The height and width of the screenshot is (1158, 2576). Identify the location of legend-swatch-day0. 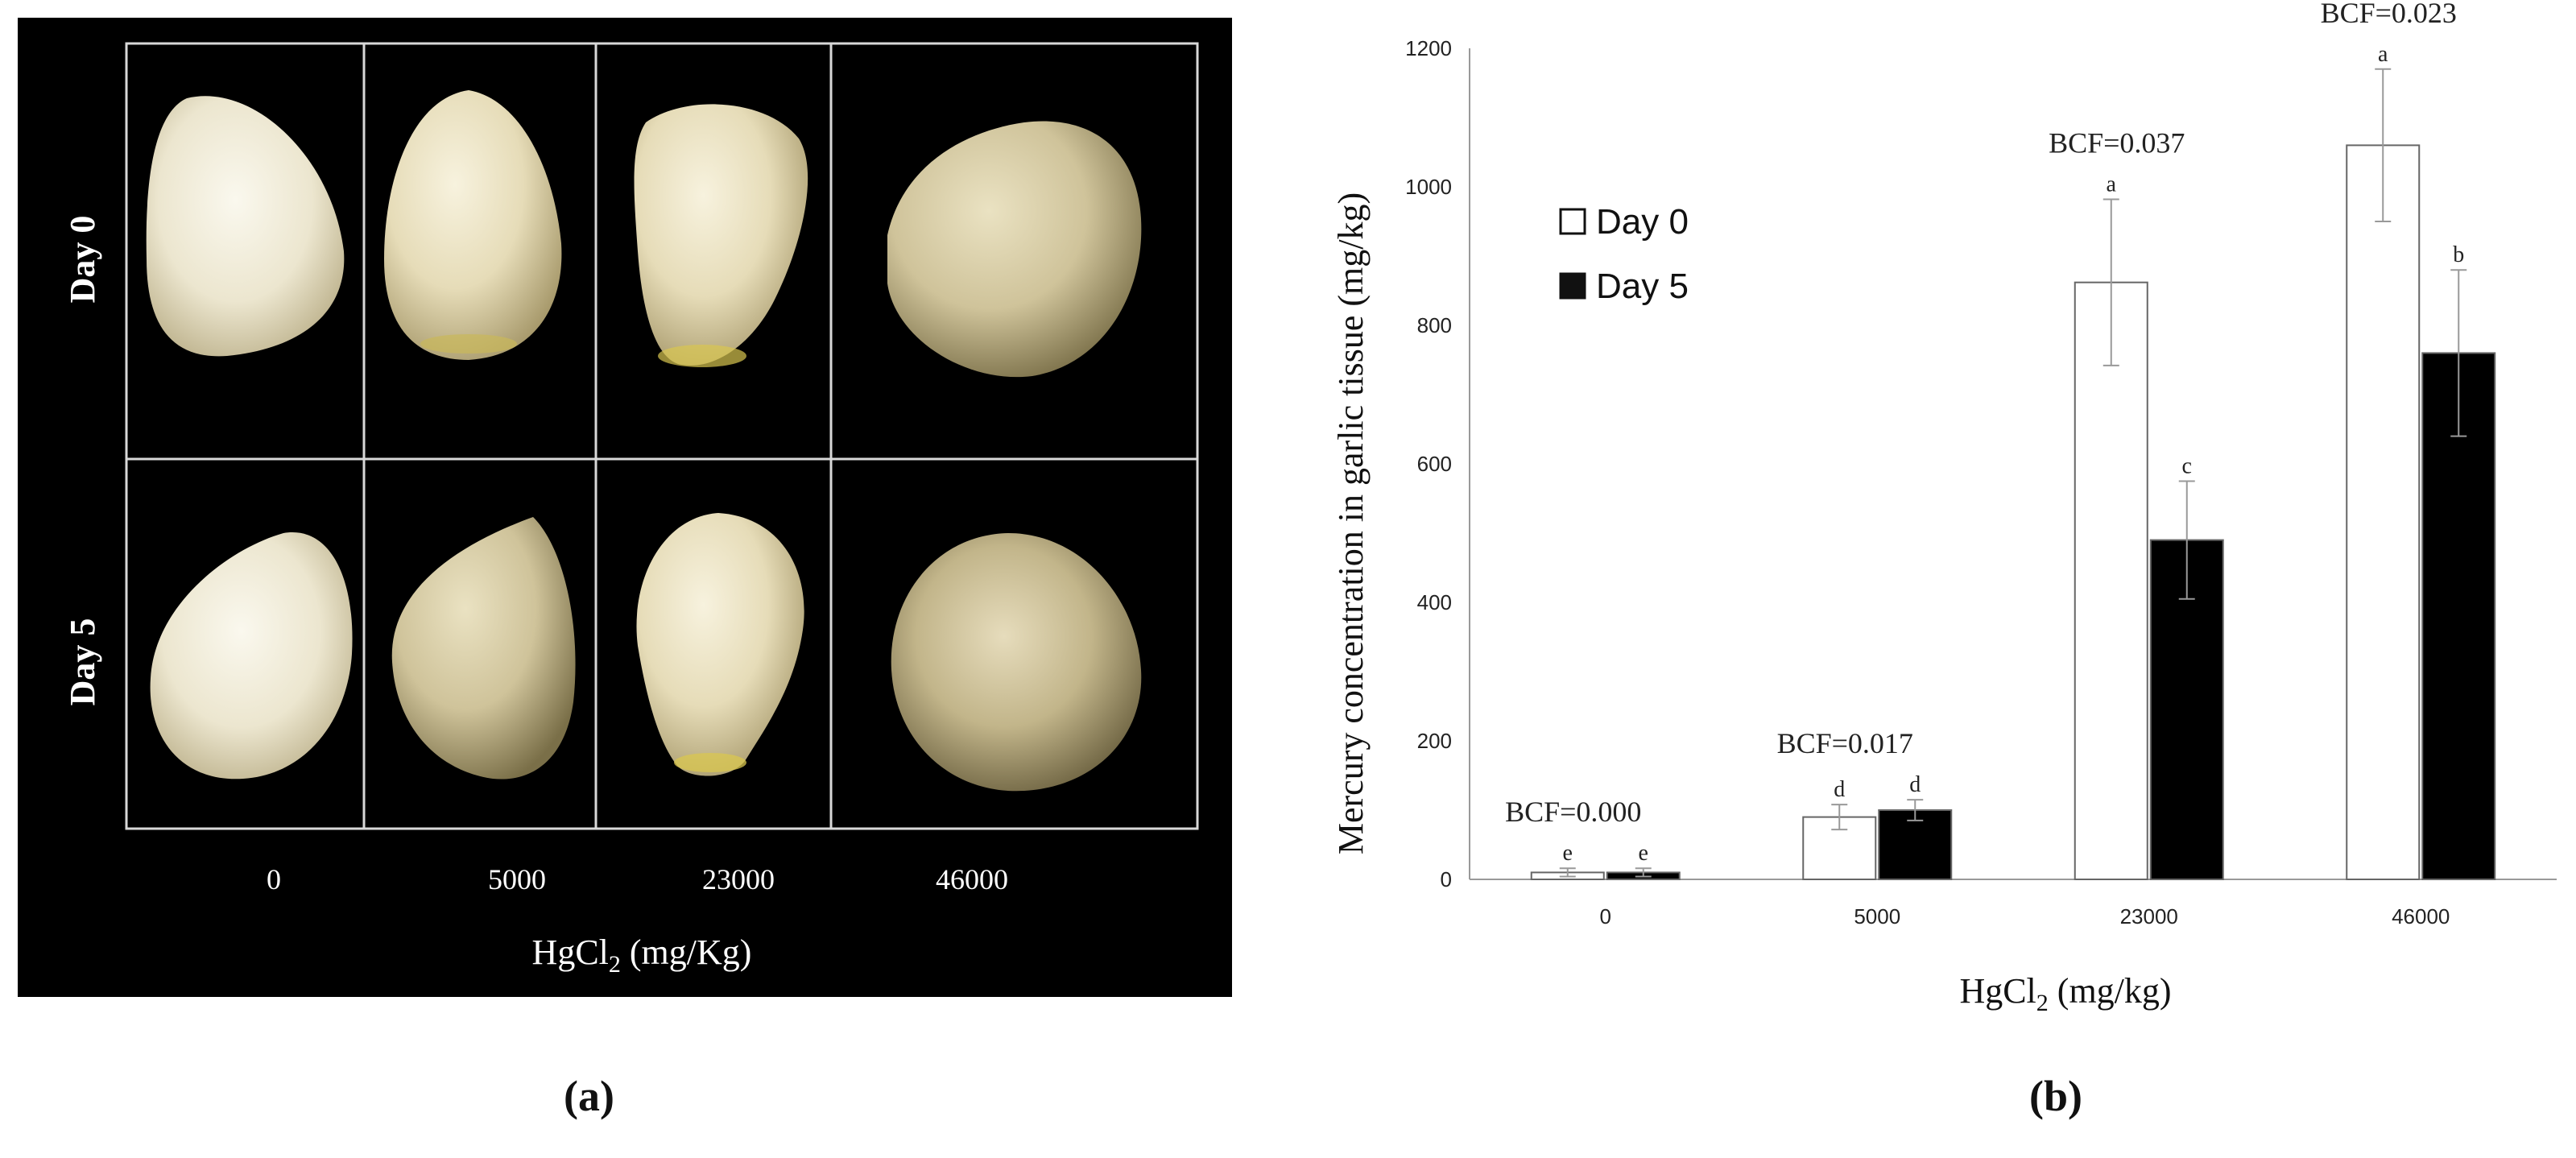
(1573, 221).